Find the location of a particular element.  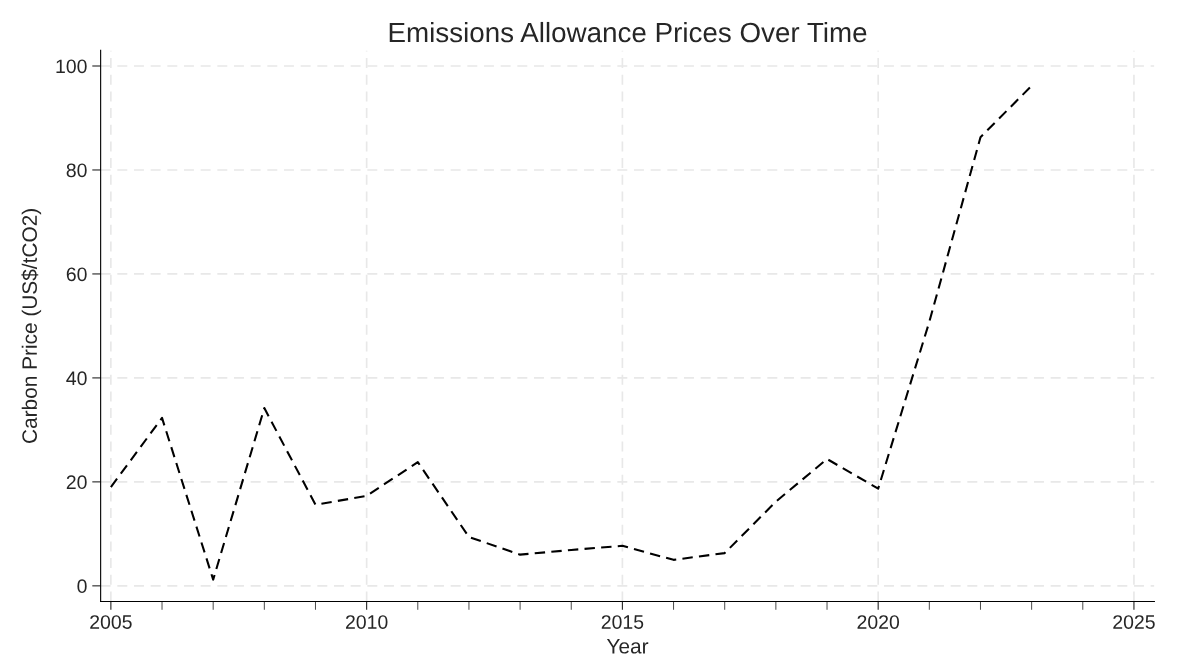

x-tick-label: 2010 is located at coordinates (366, 622).